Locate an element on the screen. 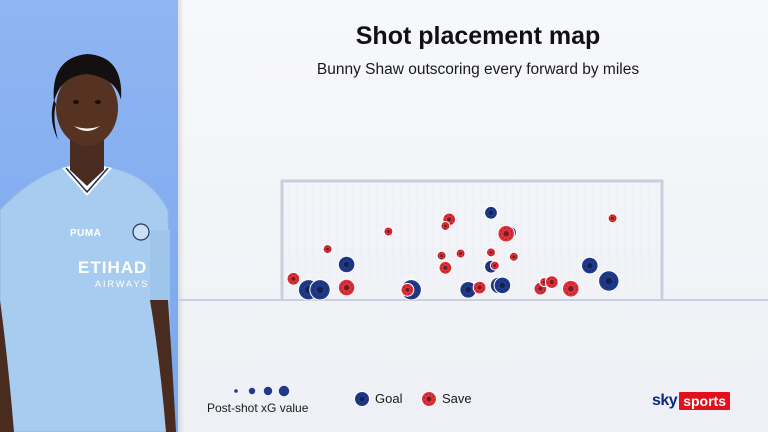  legend-save-label: Save is located at coordinates (457, 398).